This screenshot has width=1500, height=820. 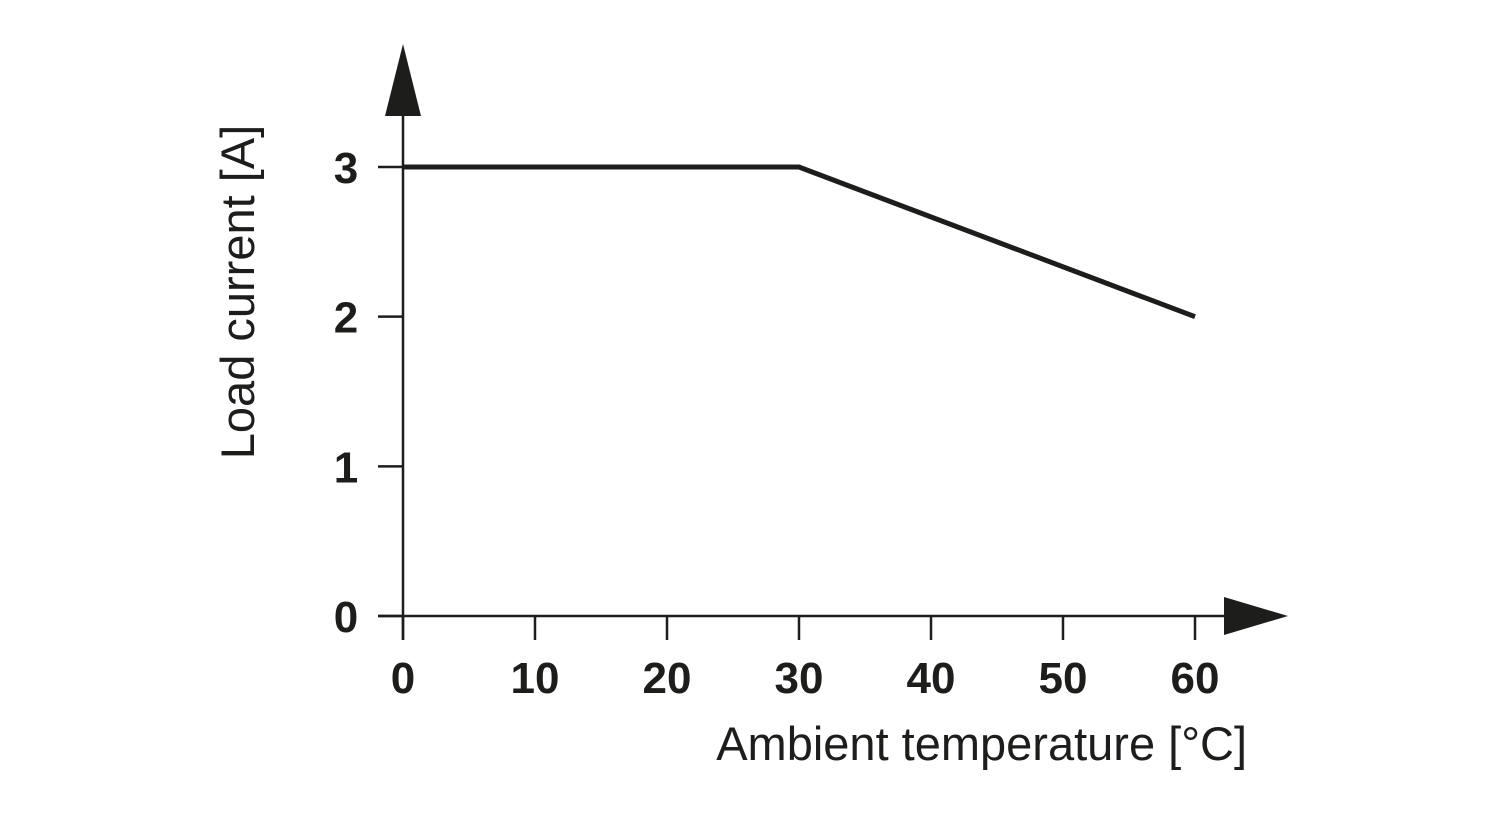 What do you see at coordinates (535, 678) in the screenshot?
I see `x-tick-label: 10` at bounding box center [535, 678].